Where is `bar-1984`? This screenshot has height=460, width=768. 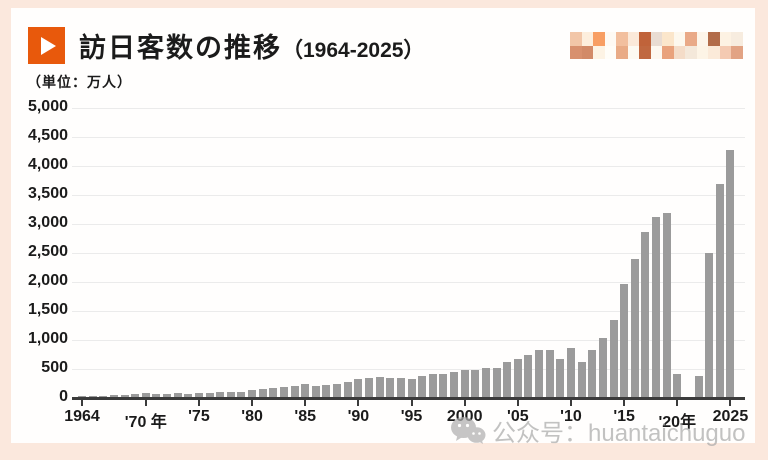 bar-1984 is located at coordinates (294, 391).